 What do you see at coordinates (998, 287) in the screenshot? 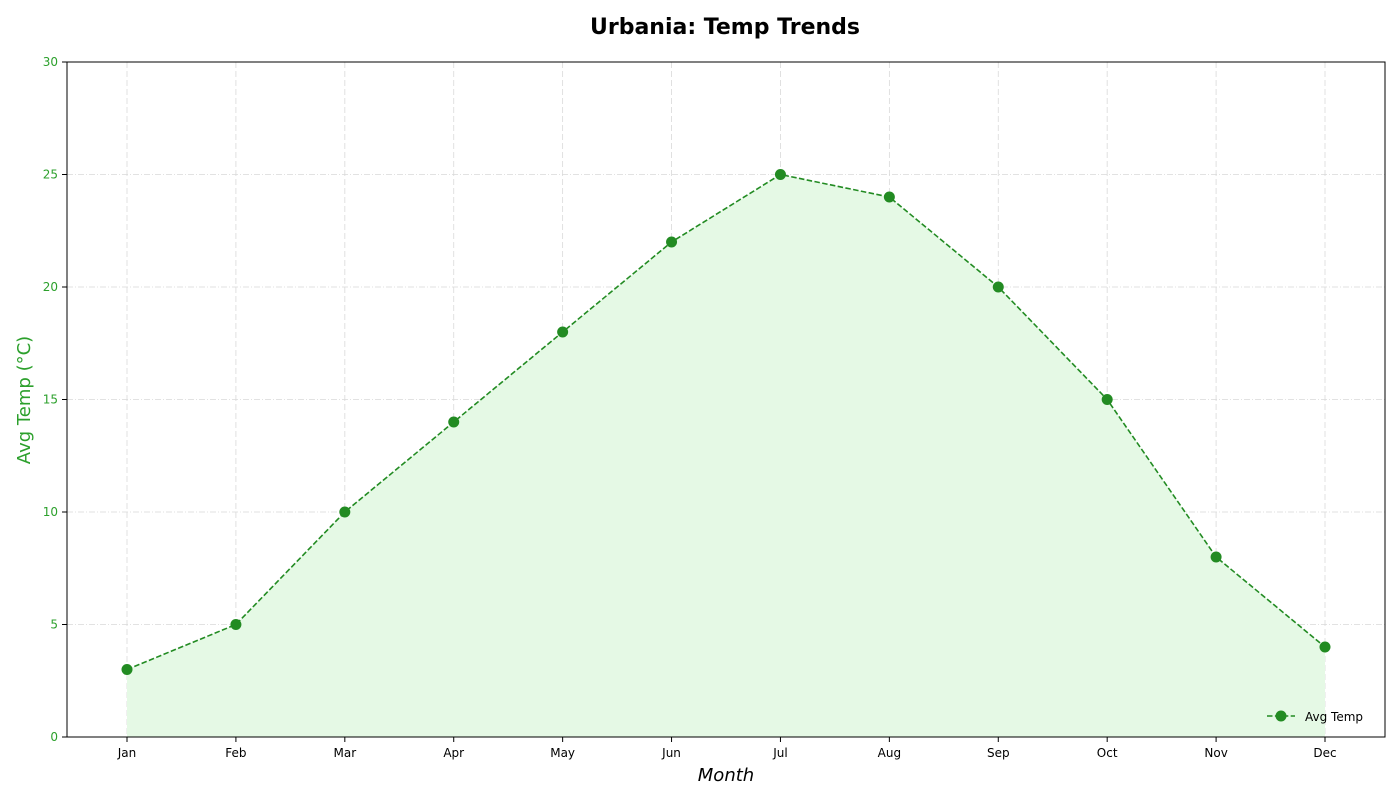
I see `data-point-sep` at bounding box center [998, 287].